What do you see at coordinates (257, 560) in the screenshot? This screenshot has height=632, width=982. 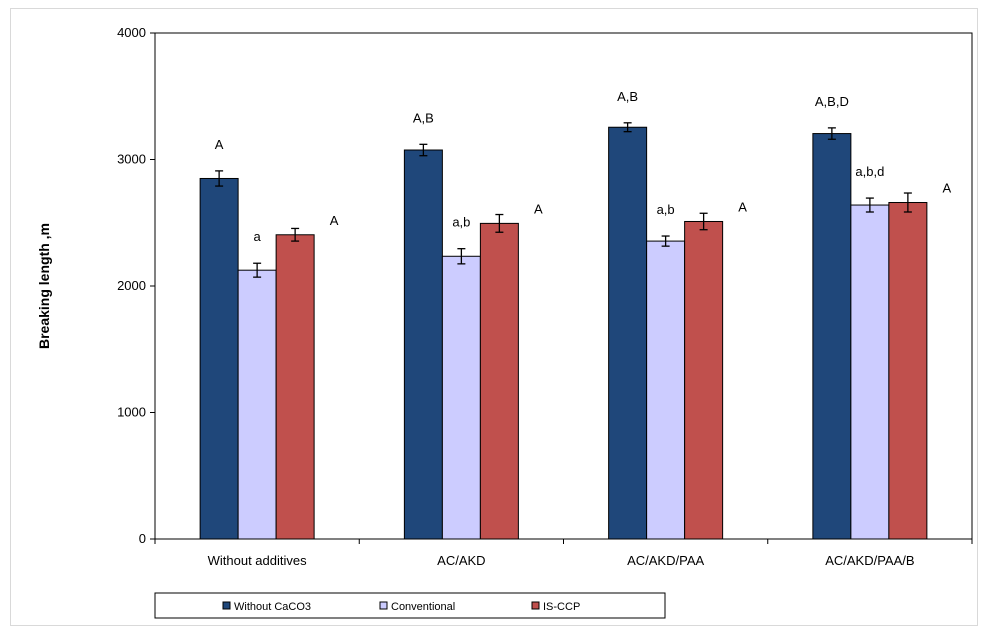 I see `x-tick-label: Without additives` at bounding box center [257, 560].